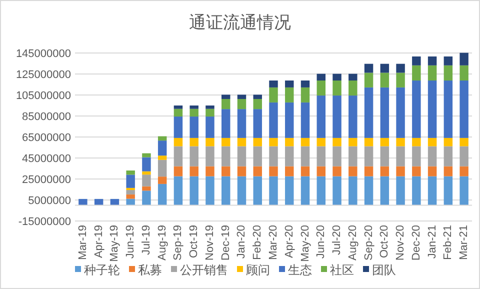  What do you see at coordinates (43, 54) in the screenshot?
I see `y-tick-label: 145000000` at bounding box center [43, 54].